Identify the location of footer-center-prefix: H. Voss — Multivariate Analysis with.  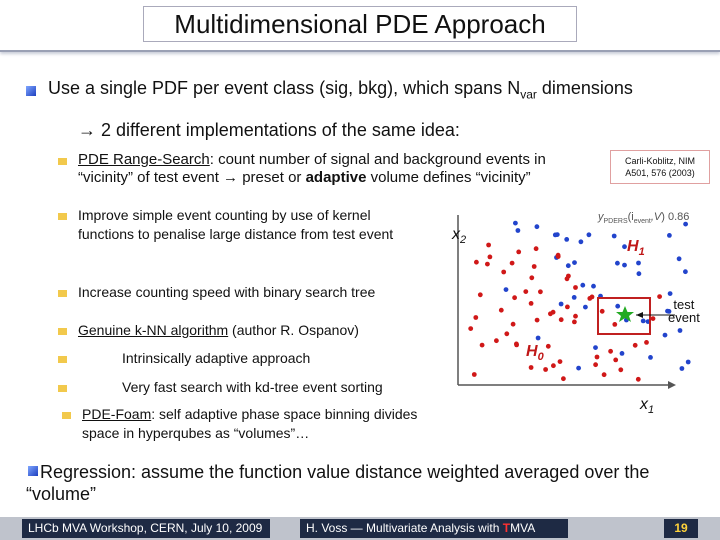
(404, 528).